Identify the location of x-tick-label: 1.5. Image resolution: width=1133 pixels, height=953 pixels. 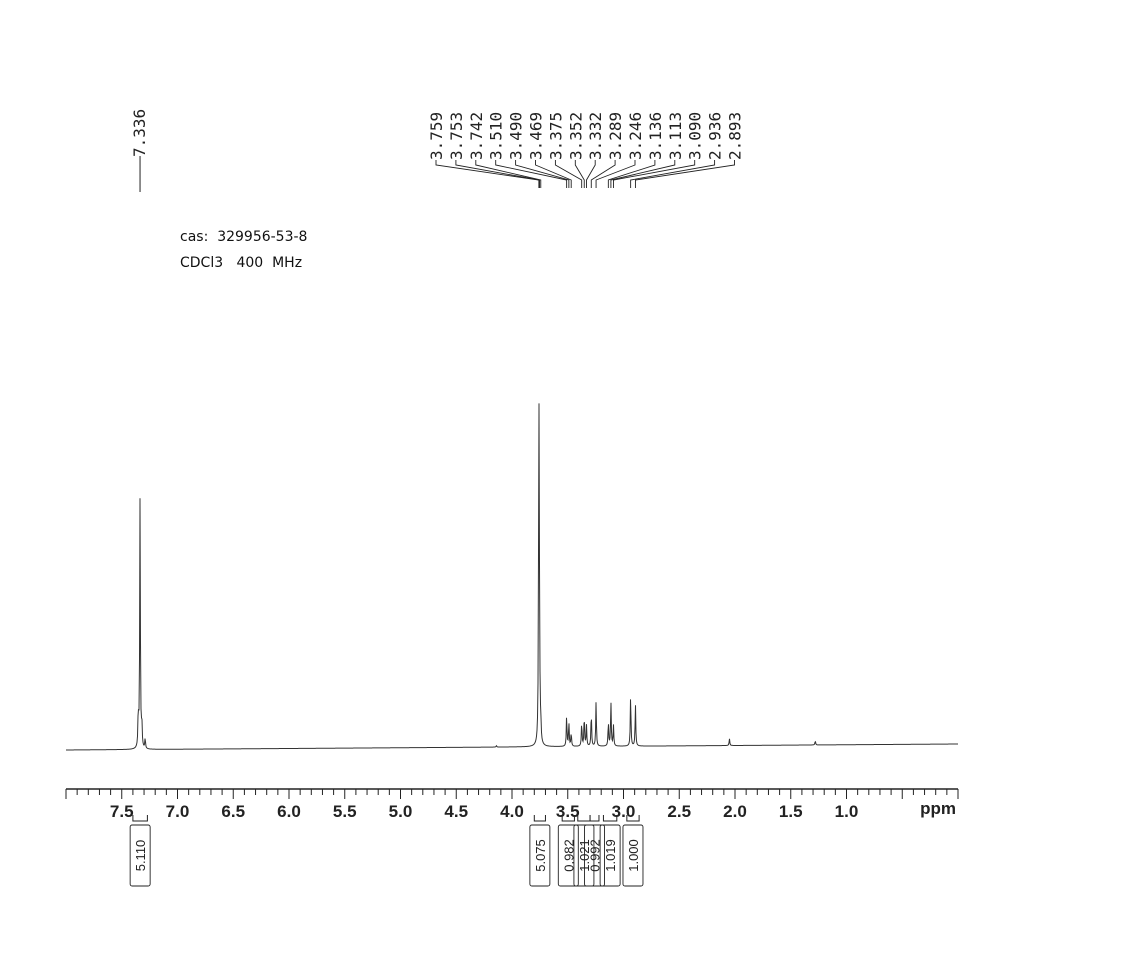
(791, 811).